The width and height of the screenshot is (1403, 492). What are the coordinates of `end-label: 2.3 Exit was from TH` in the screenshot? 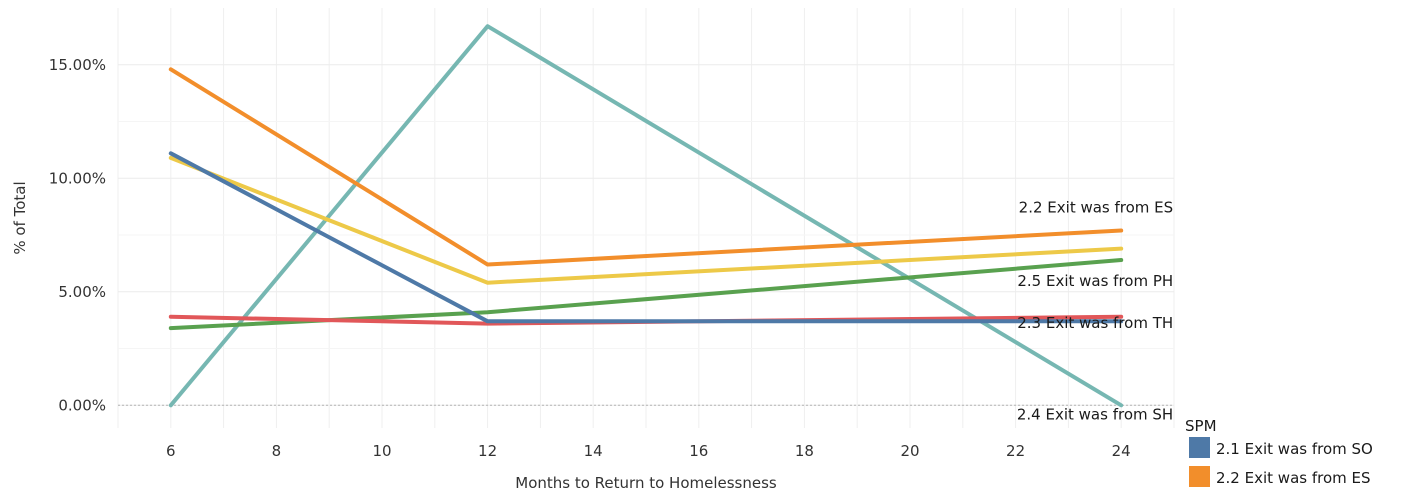 It's located at (1095, 323).